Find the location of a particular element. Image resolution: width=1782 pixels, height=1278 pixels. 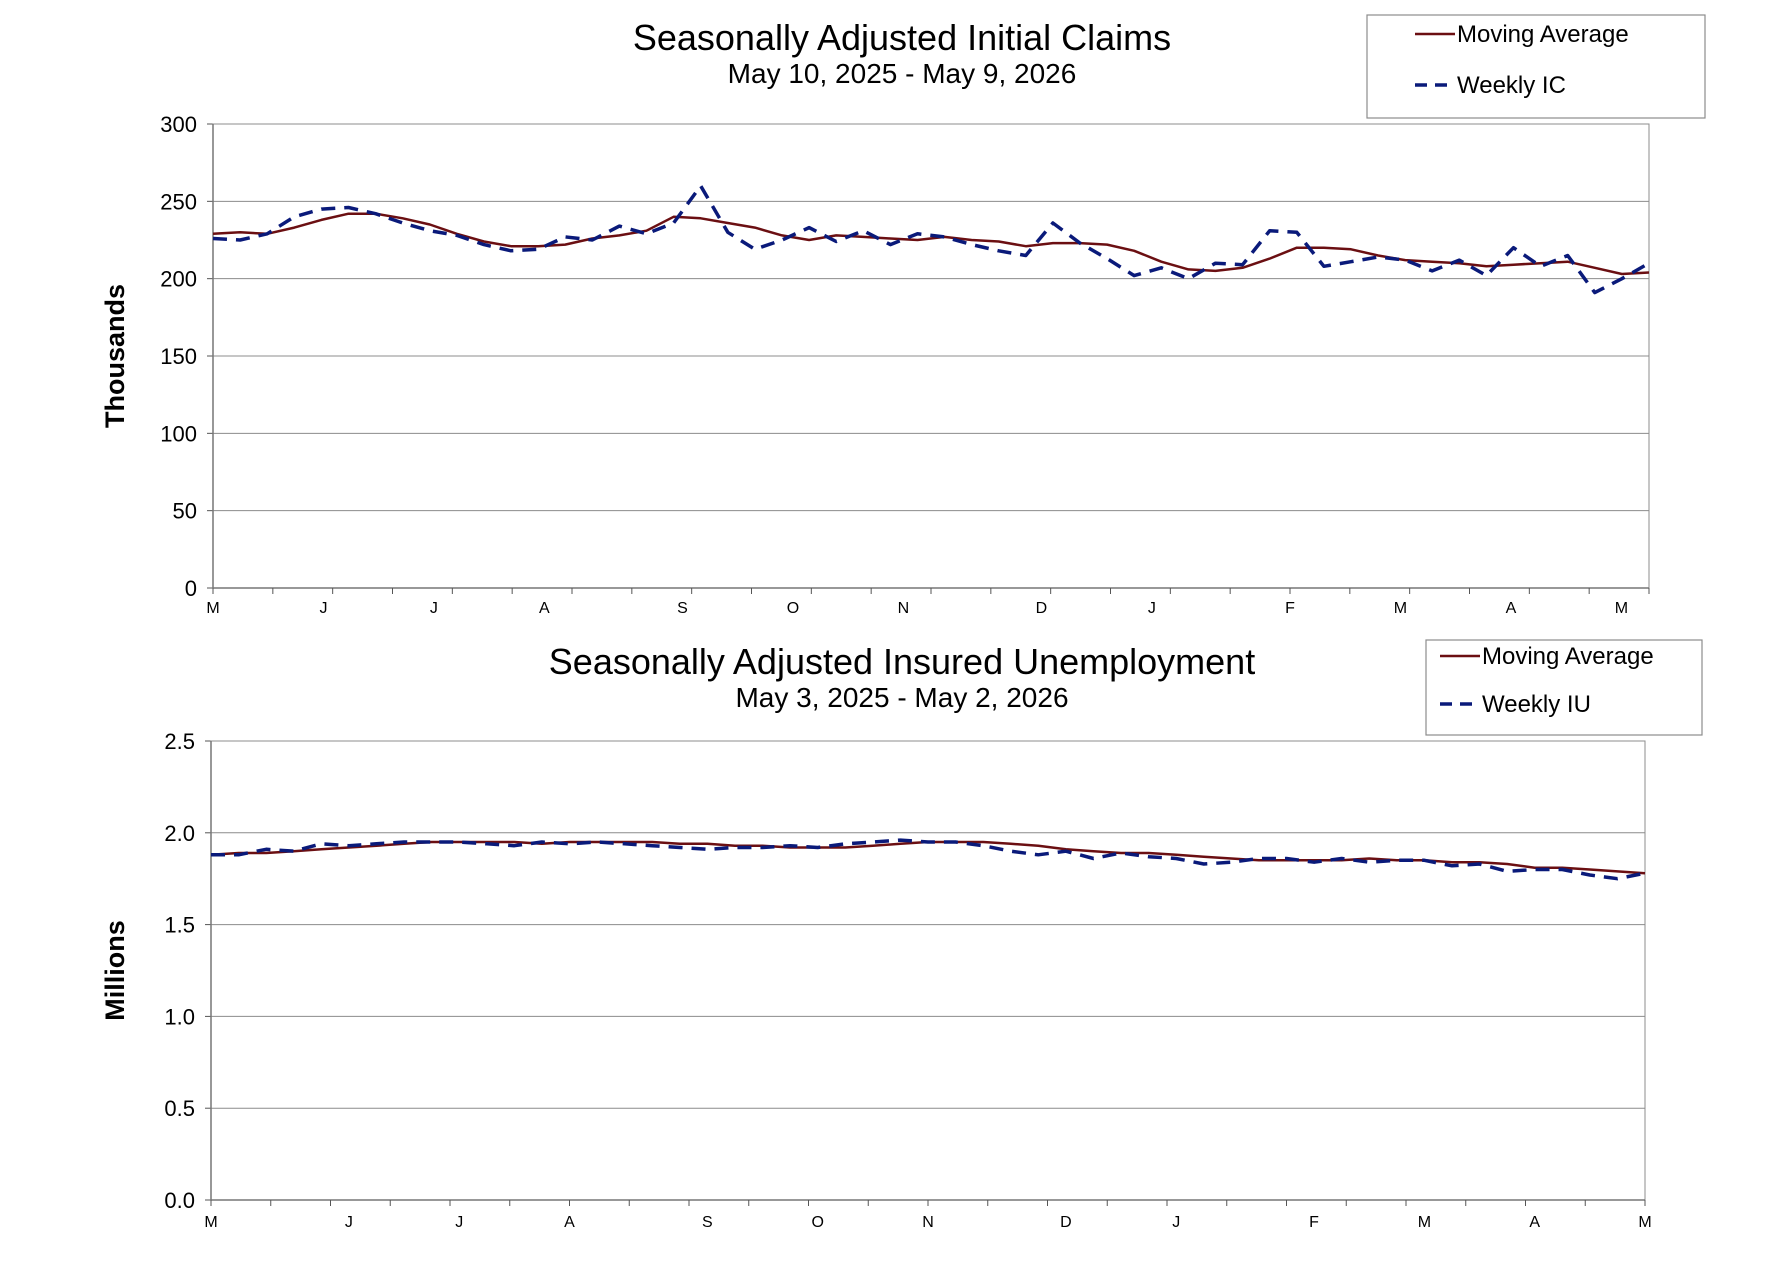

chart-title: Seasonally Adjusted Initial Claims is located at coordinates (902, 37).